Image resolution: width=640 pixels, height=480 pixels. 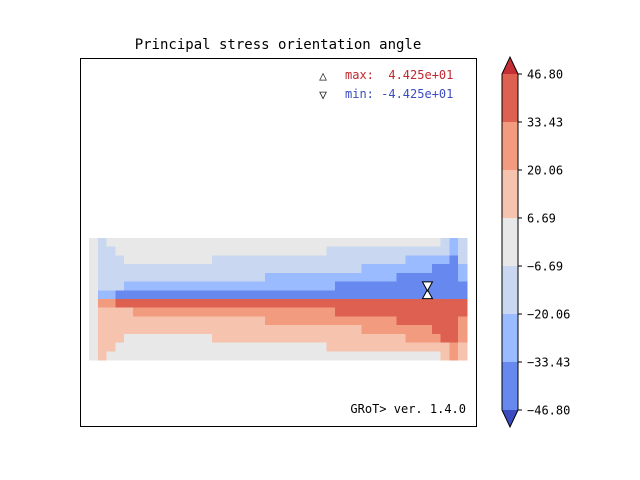 What do you see at coordinates (545, 75) in the screenshot?
I see `colorbar-tick-label: 46.80` at bounding box center [545, 75].